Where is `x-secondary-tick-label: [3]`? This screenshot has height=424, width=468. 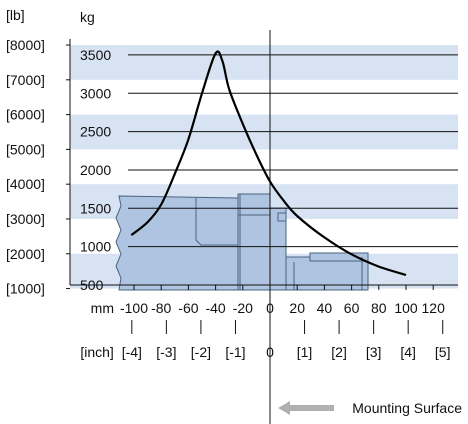
x-secondary-tick-label: [3] is located at coordinates (374, 352).